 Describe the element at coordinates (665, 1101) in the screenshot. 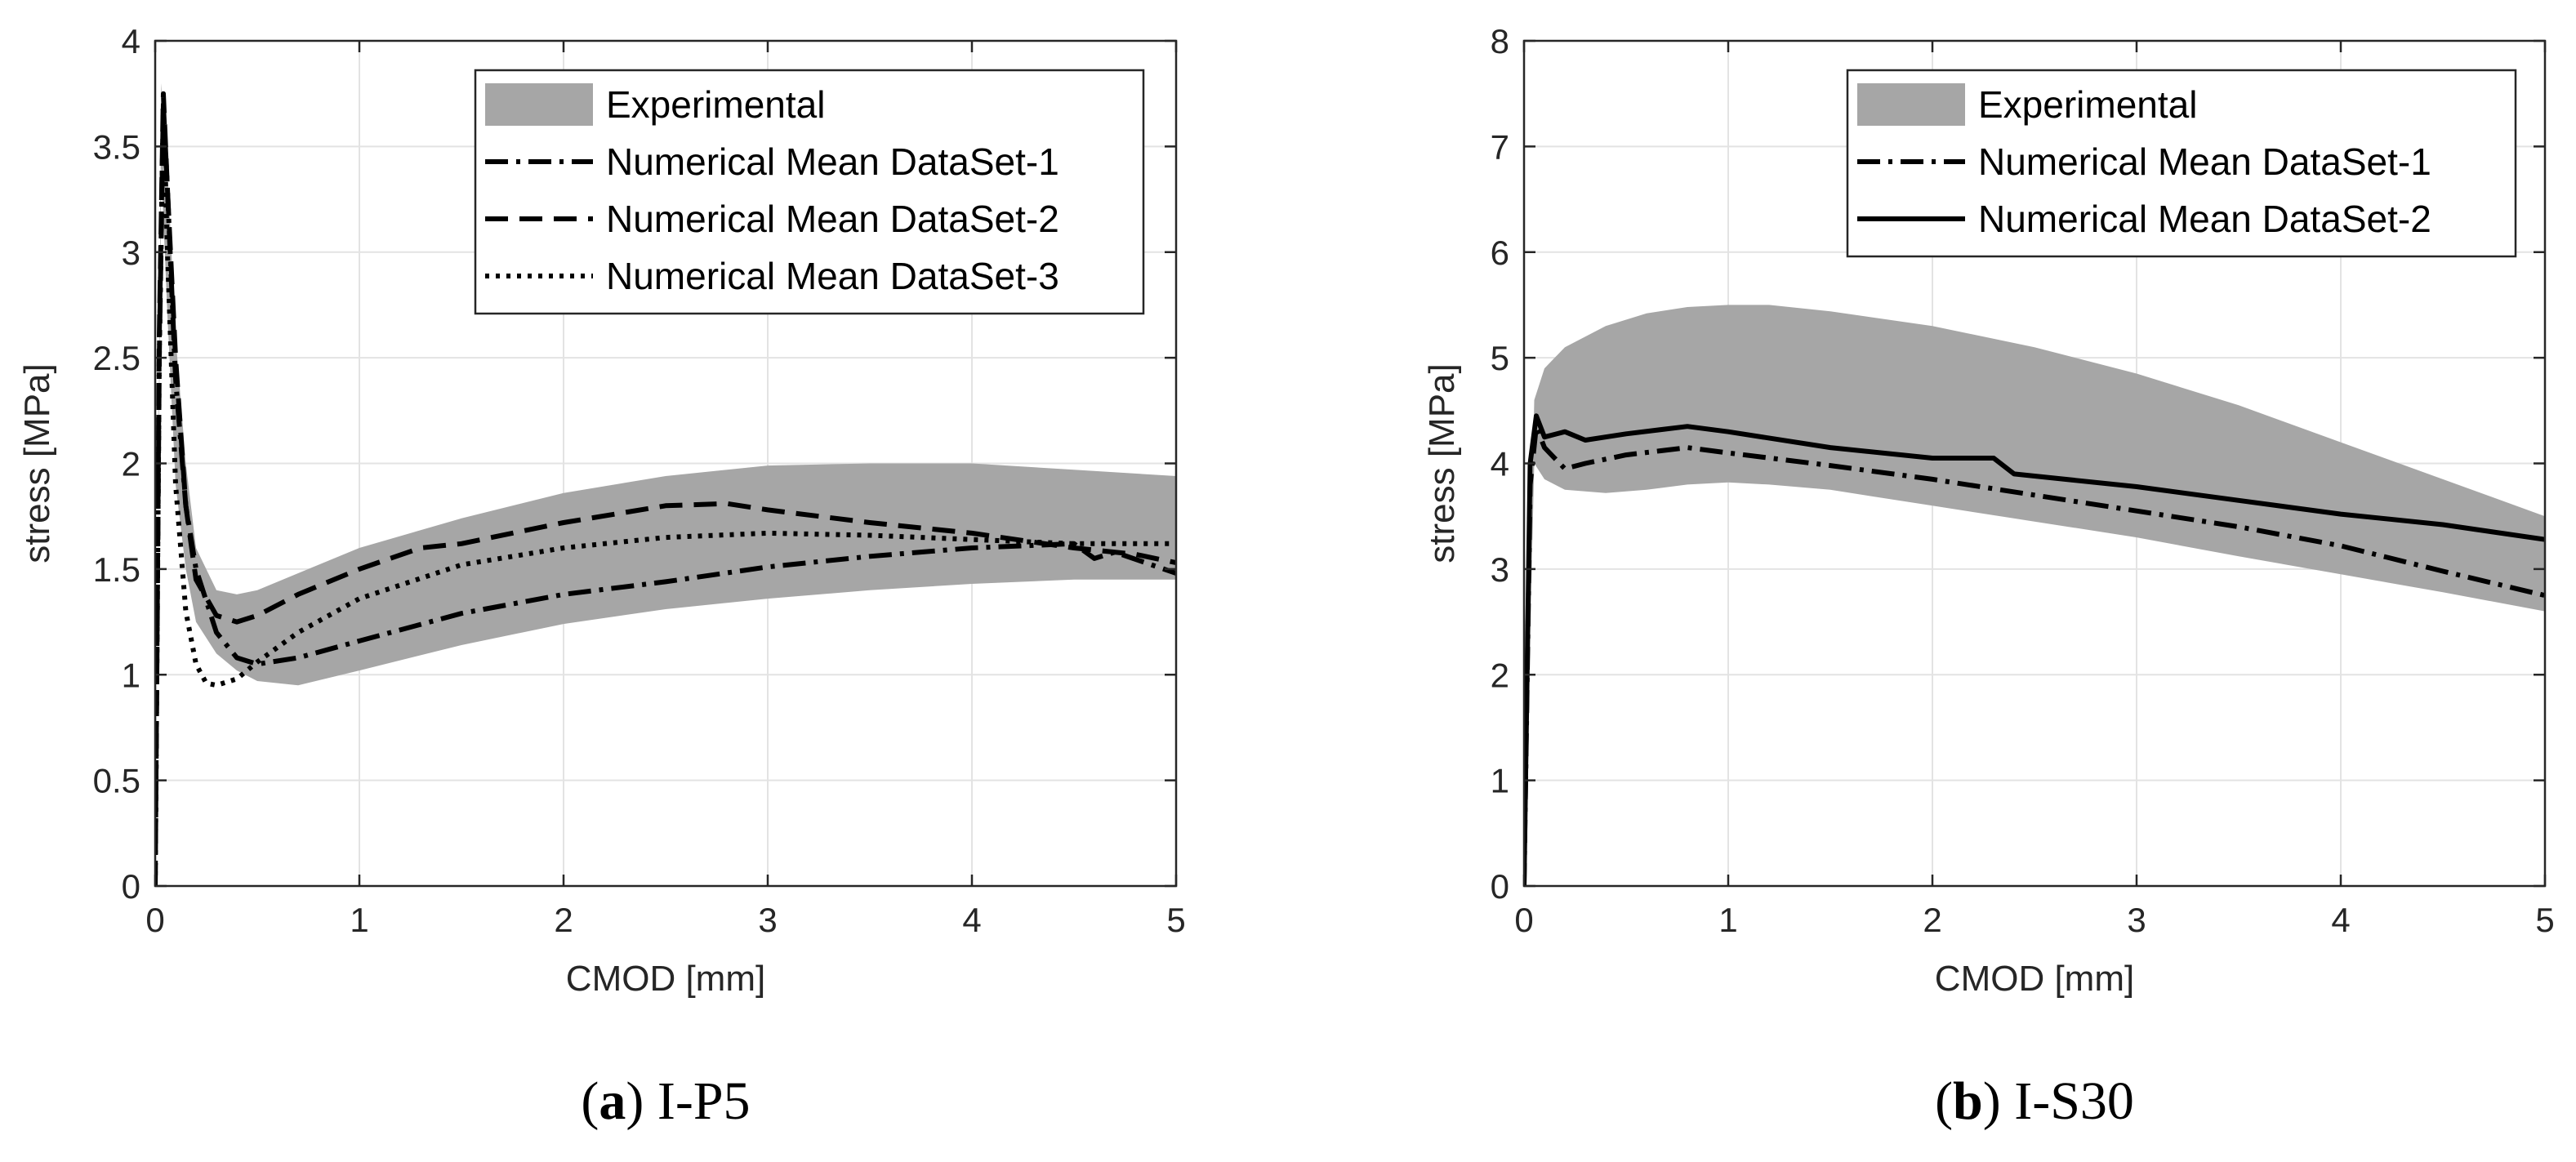

I see `panel-caption: (a) I-P5` at that location.